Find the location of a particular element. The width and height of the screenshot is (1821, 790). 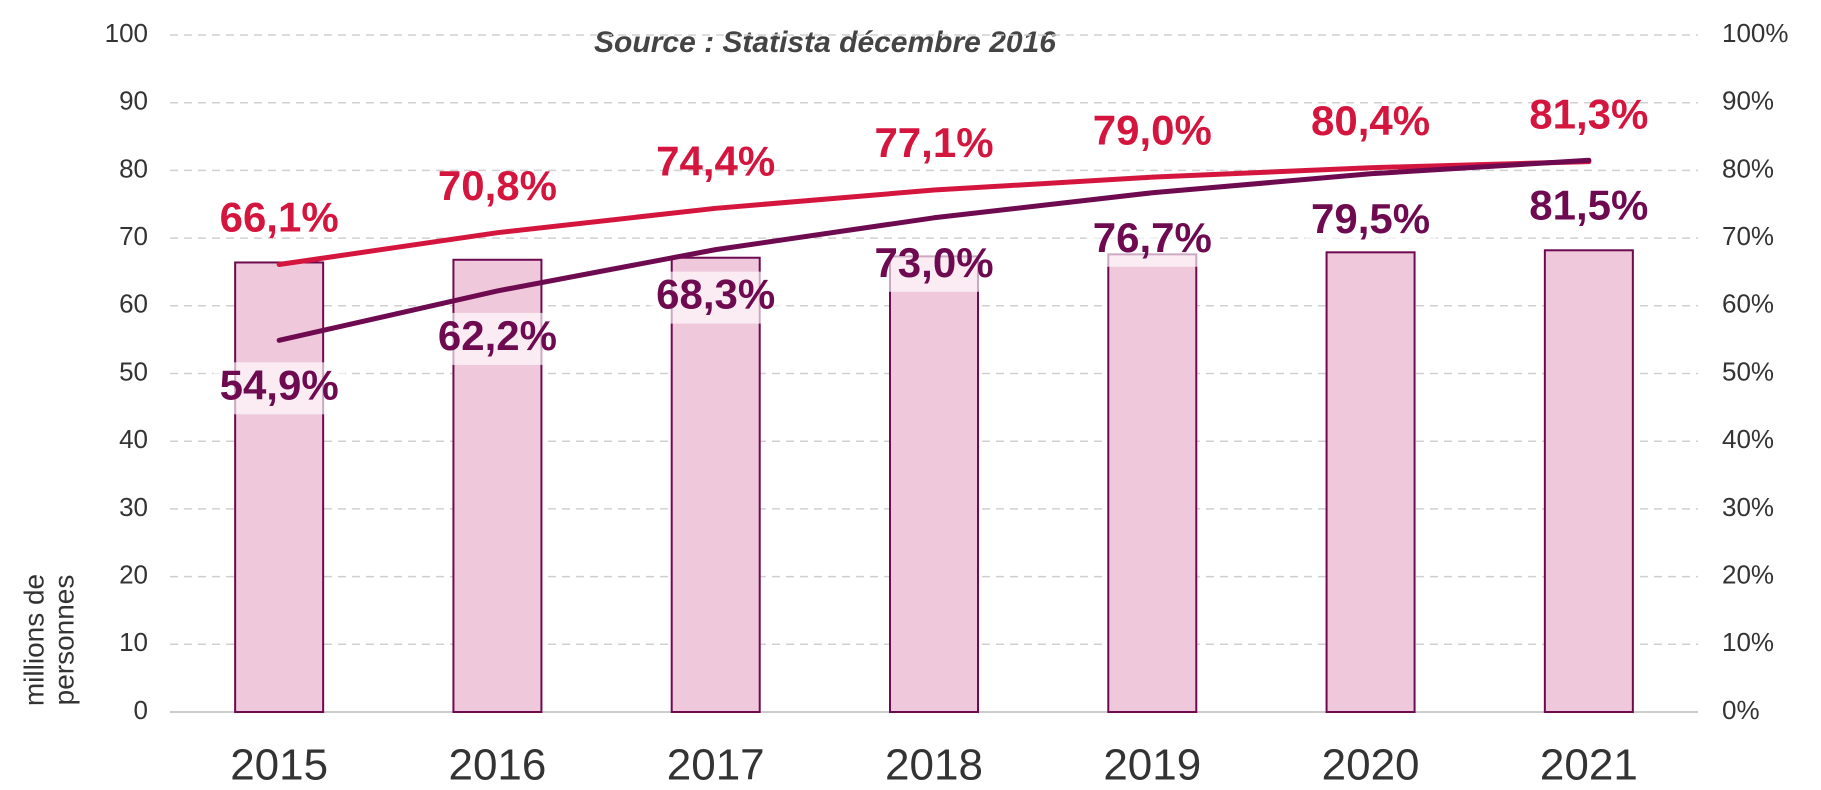

y-tick-label: 0 is located at coordinates (141, 710).